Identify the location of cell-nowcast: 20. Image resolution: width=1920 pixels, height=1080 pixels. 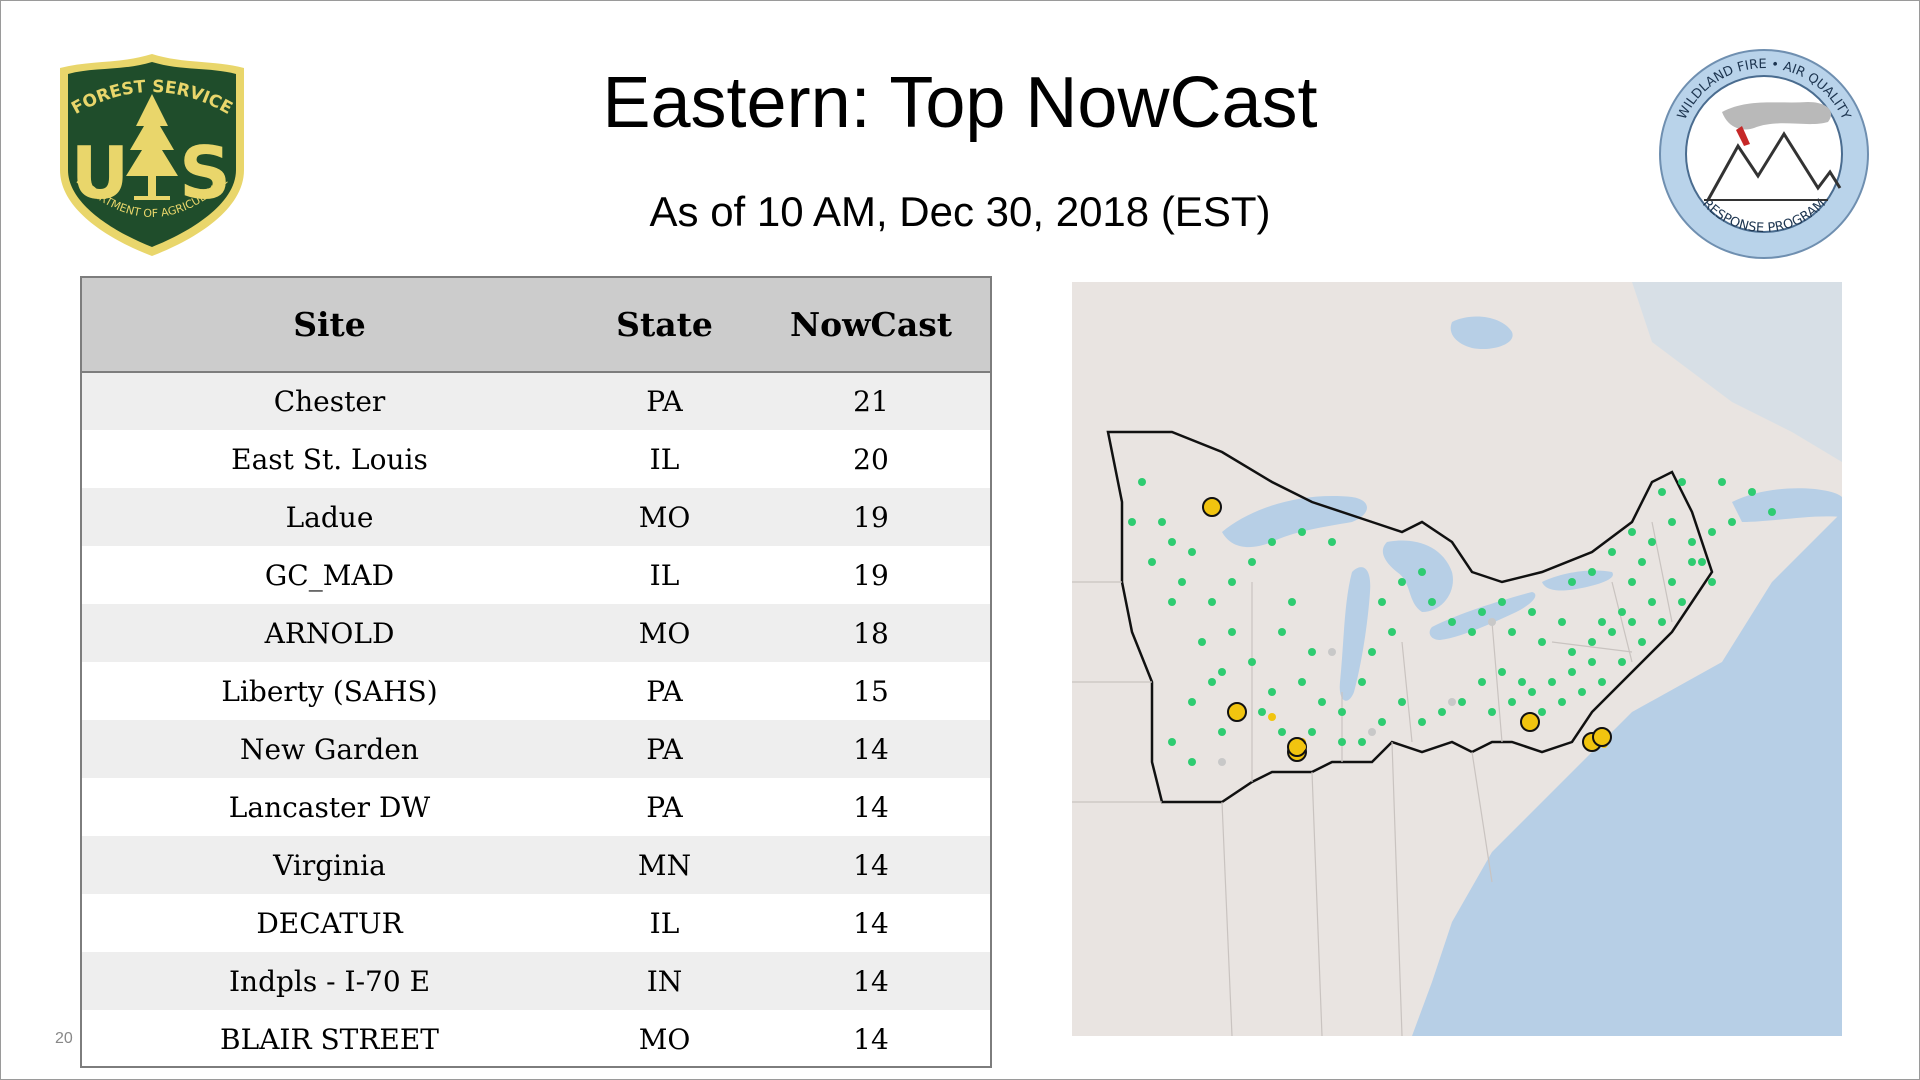
(871, 459).